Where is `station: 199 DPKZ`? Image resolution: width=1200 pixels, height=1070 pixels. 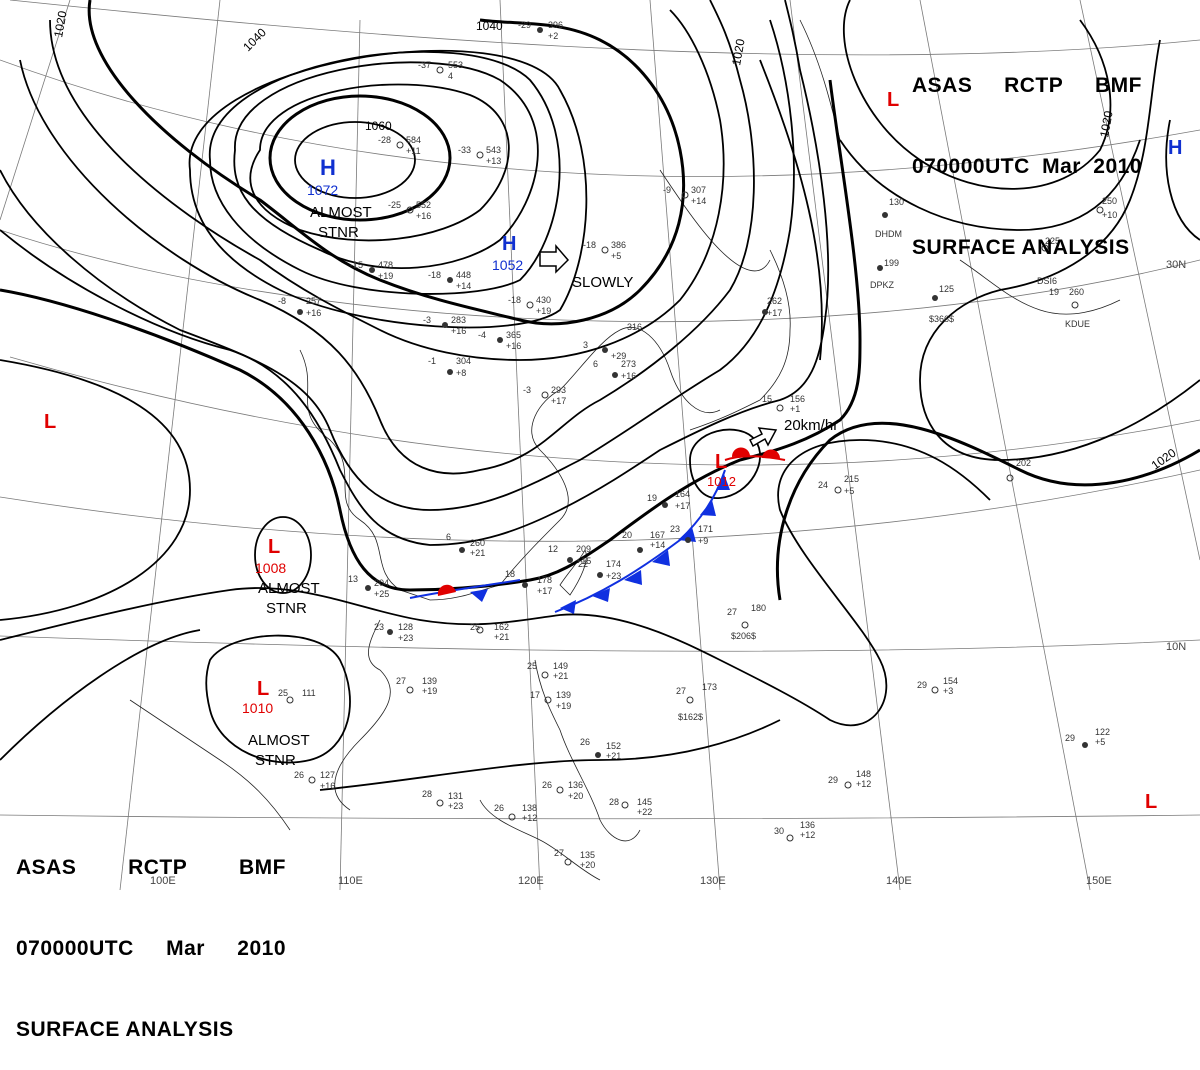 station: 199 DPKZ is located at coordinates (884, 274).